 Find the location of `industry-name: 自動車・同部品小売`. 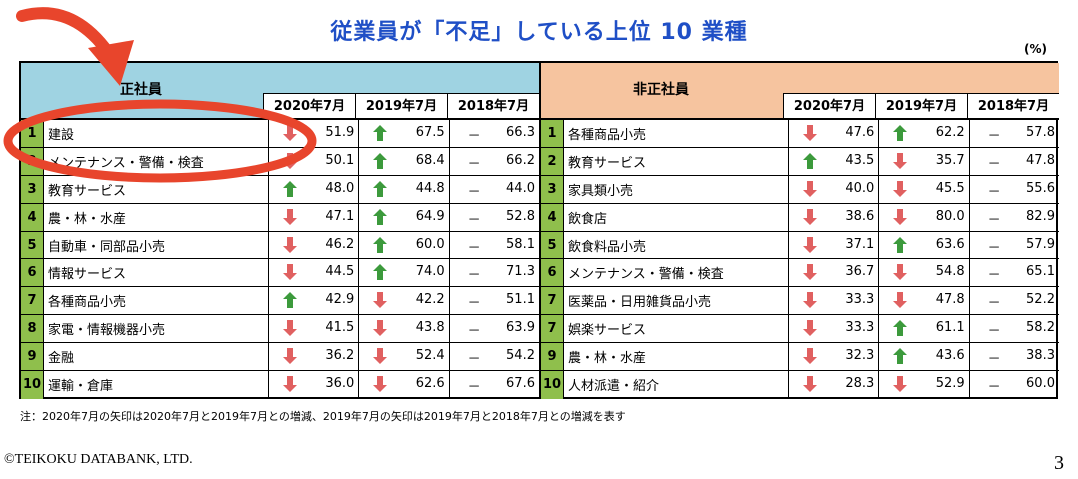

industry-name: 自動車・同部品小売 is located at coordinates (156, 245).